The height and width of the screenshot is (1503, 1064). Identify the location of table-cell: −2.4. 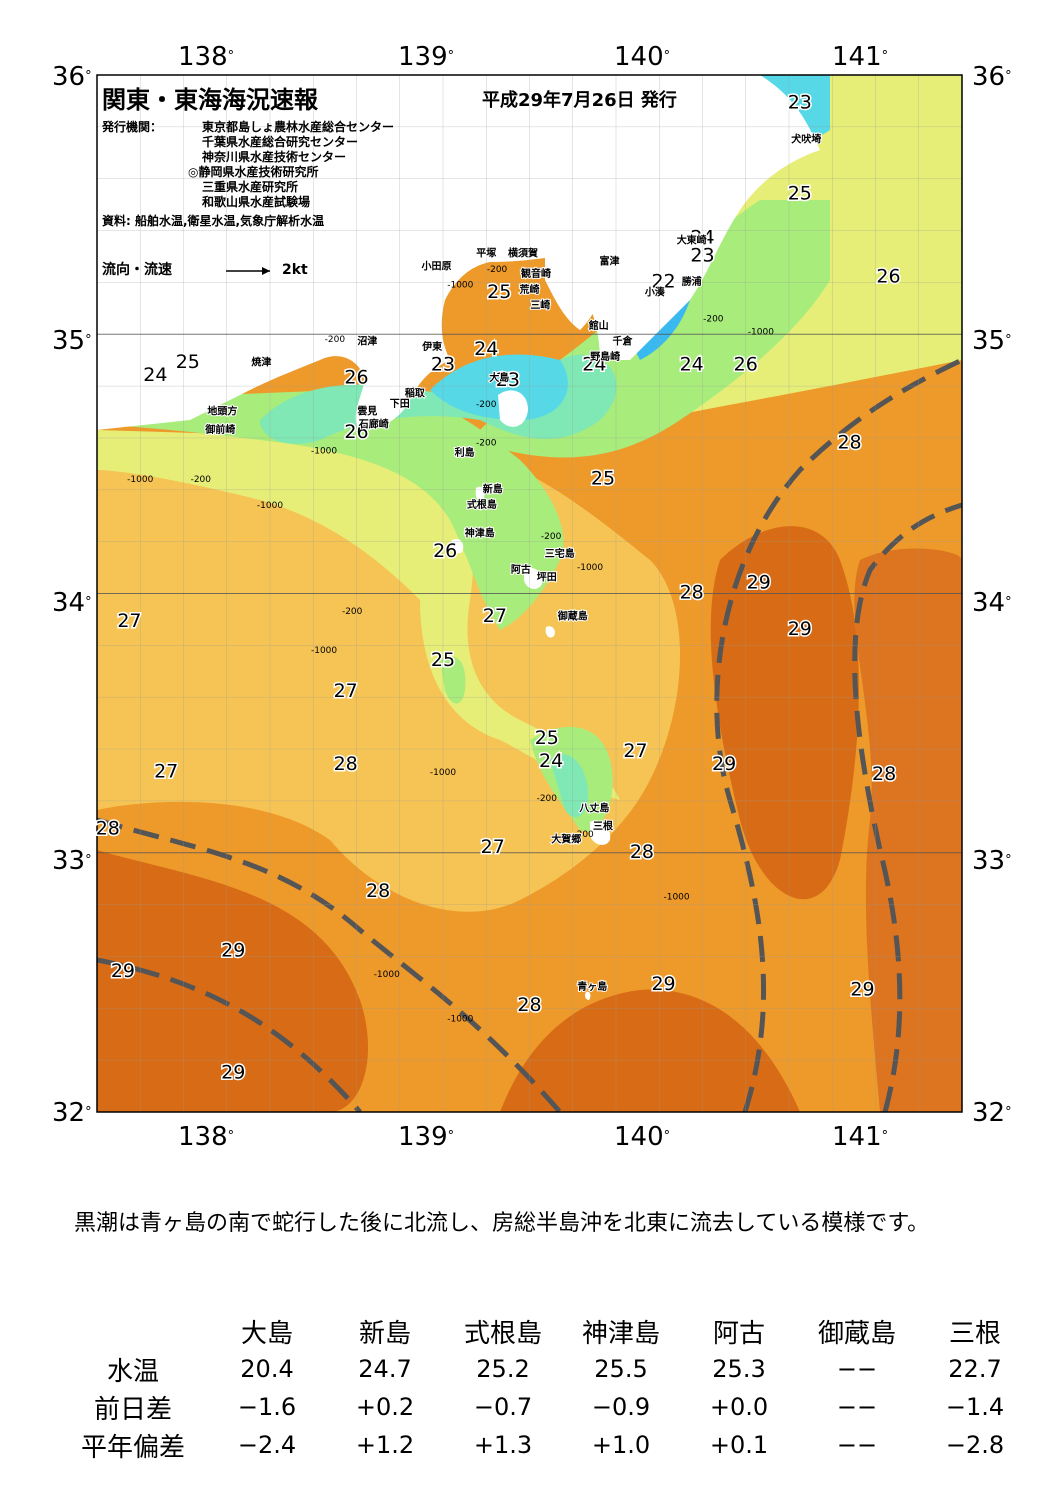
(267, 1445).